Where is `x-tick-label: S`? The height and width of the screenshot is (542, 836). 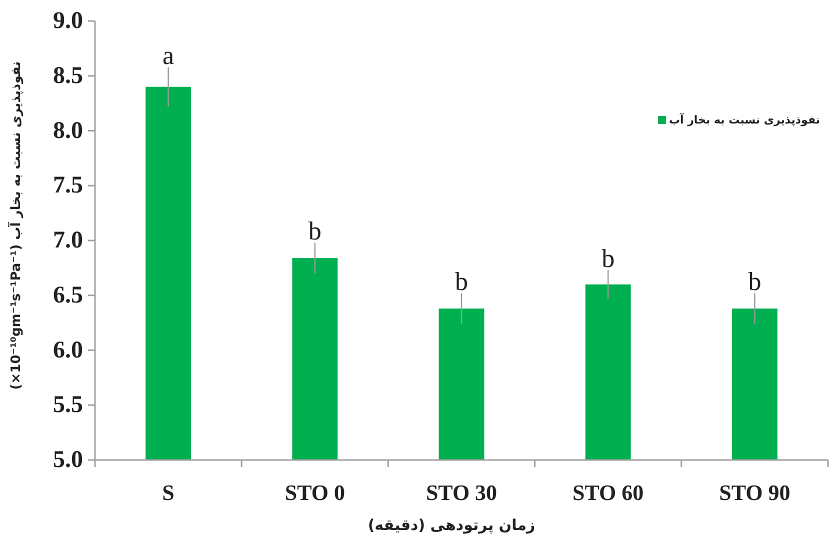 x-tick-label: S is located at coordinates (168, 492).